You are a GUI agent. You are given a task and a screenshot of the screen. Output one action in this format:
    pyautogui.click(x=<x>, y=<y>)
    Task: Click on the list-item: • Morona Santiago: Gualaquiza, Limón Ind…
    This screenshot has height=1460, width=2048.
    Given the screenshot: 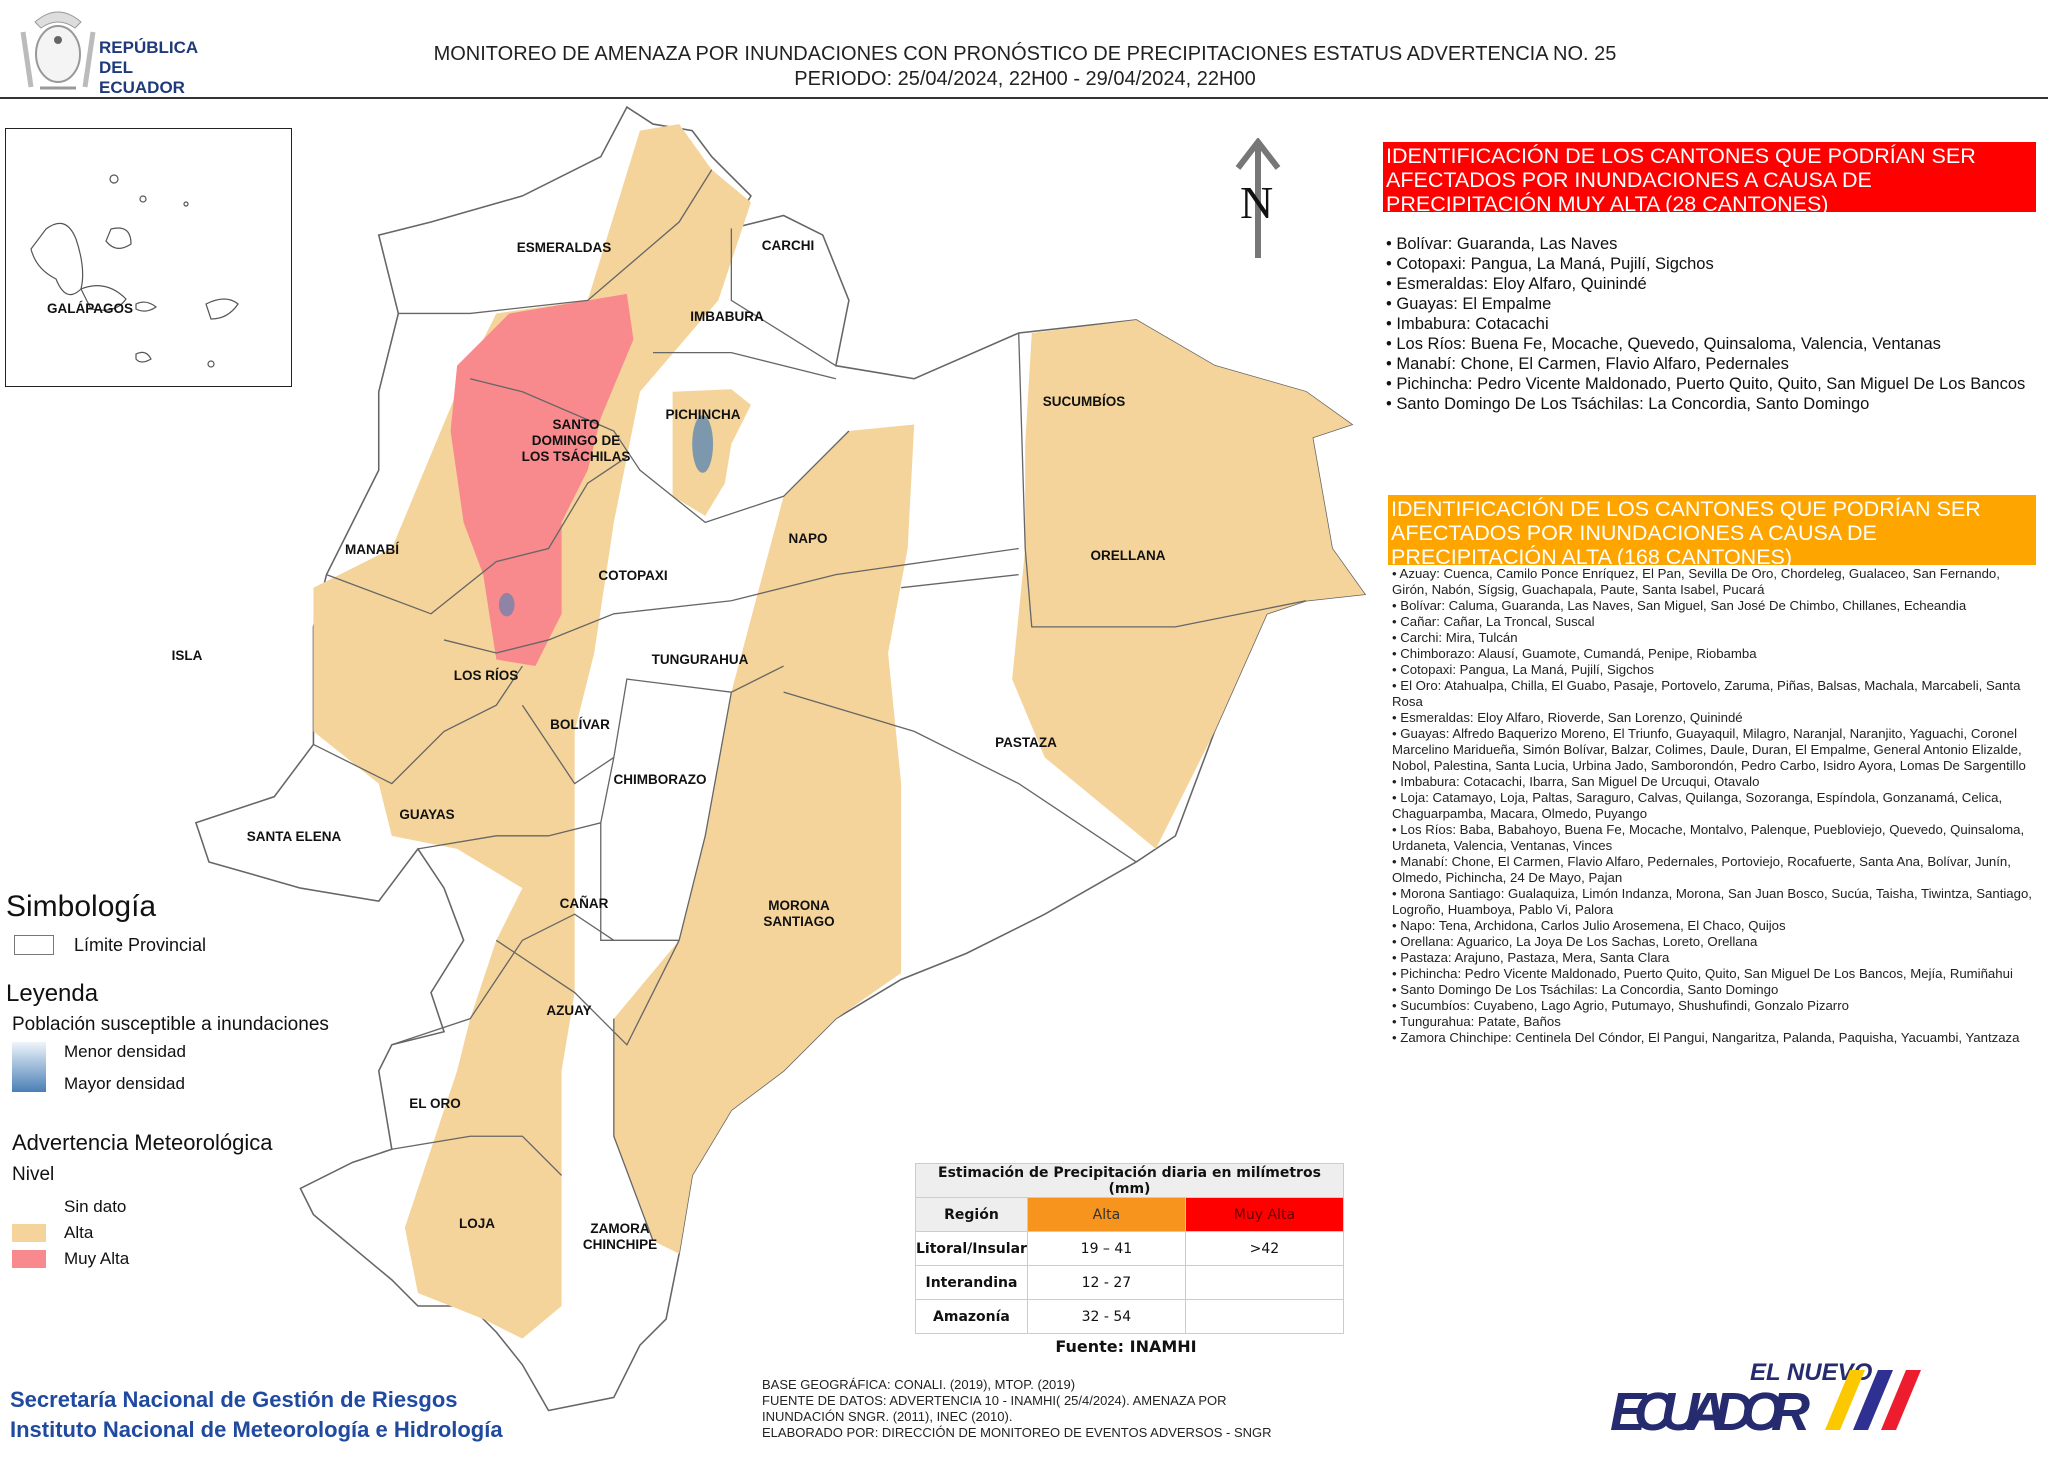 What is the action you would take?
    pyautogui.click(x=1712, y=901)
    